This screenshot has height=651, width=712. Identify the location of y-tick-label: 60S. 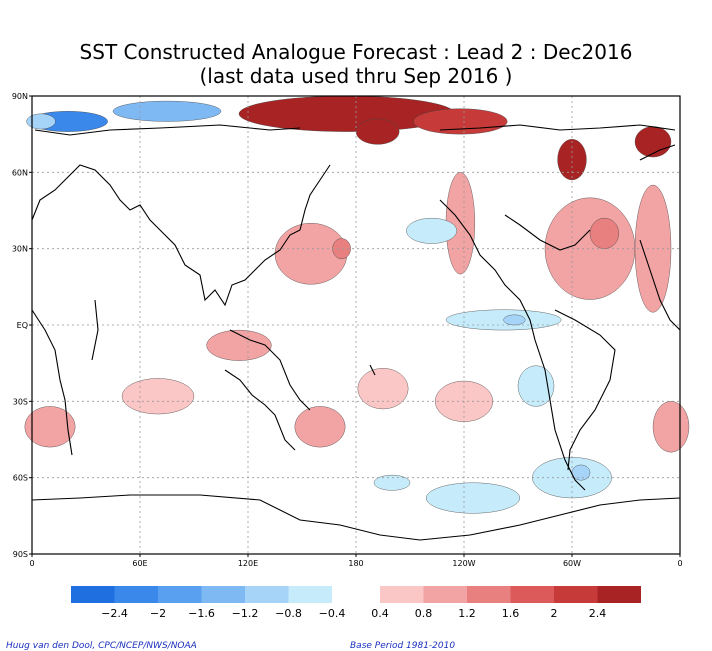
(20, 478).